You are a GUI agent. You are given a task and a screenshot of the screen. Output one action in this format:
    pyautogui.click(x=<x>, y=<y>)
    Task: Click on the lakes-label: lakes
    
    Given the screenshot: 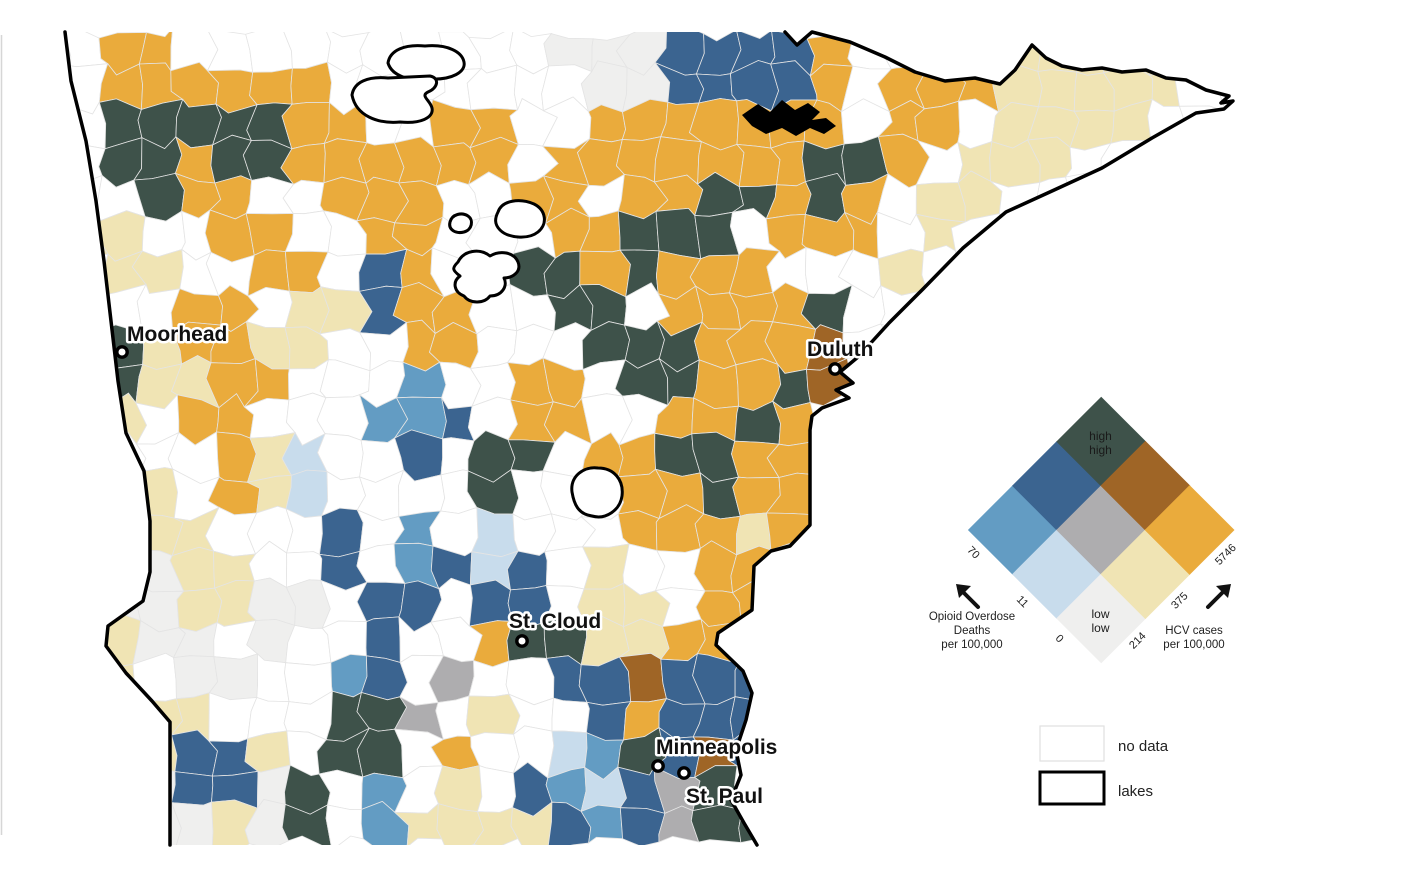 What is the action you would take?
    pyautogui.click(x=1135, y=791)
    